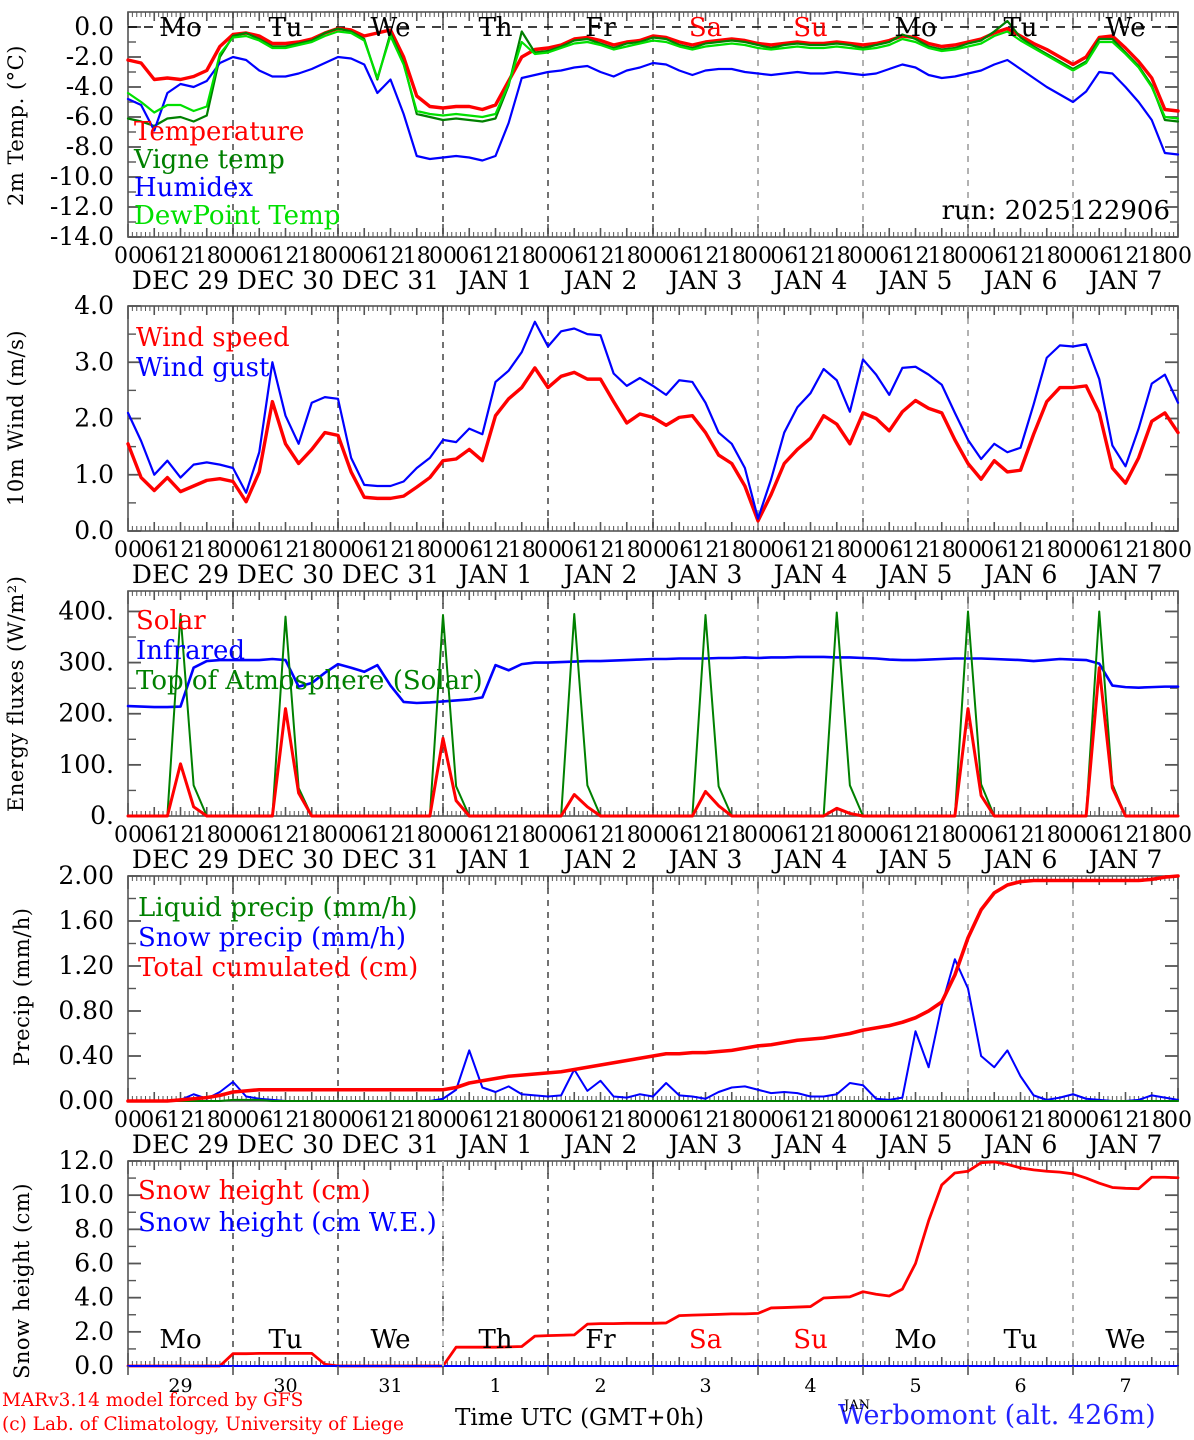 The image size is (1194, 1440). I want to click on y-tick-label: 1.60, so click(86, 920).